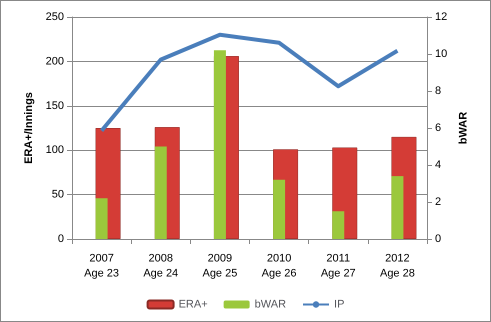 This screenshot has width=491, height=322. I want to click on y2-tick-label: 12, so click(441, 17).